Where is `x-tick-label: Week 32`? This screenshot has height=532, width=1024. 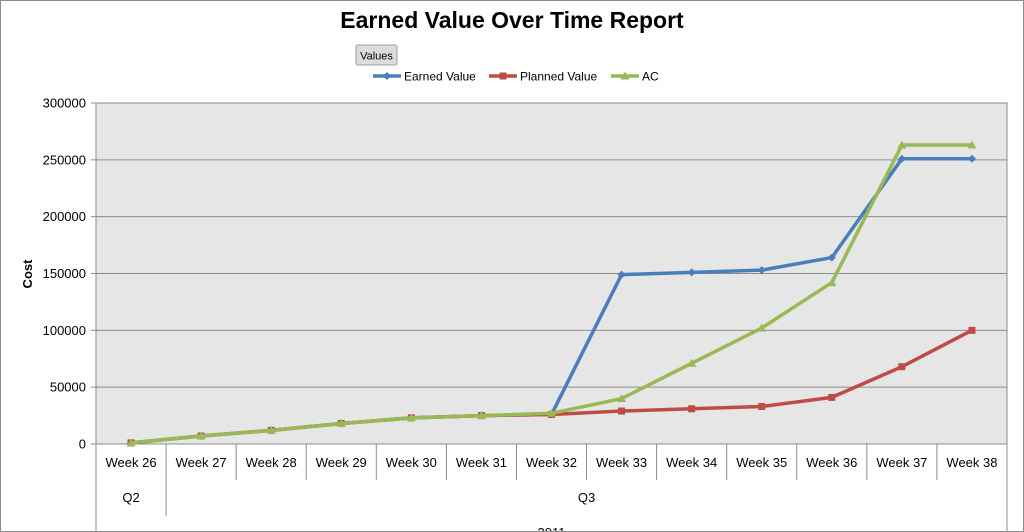
x-tick-label: Week 32 is located at coordinates (551, 462).